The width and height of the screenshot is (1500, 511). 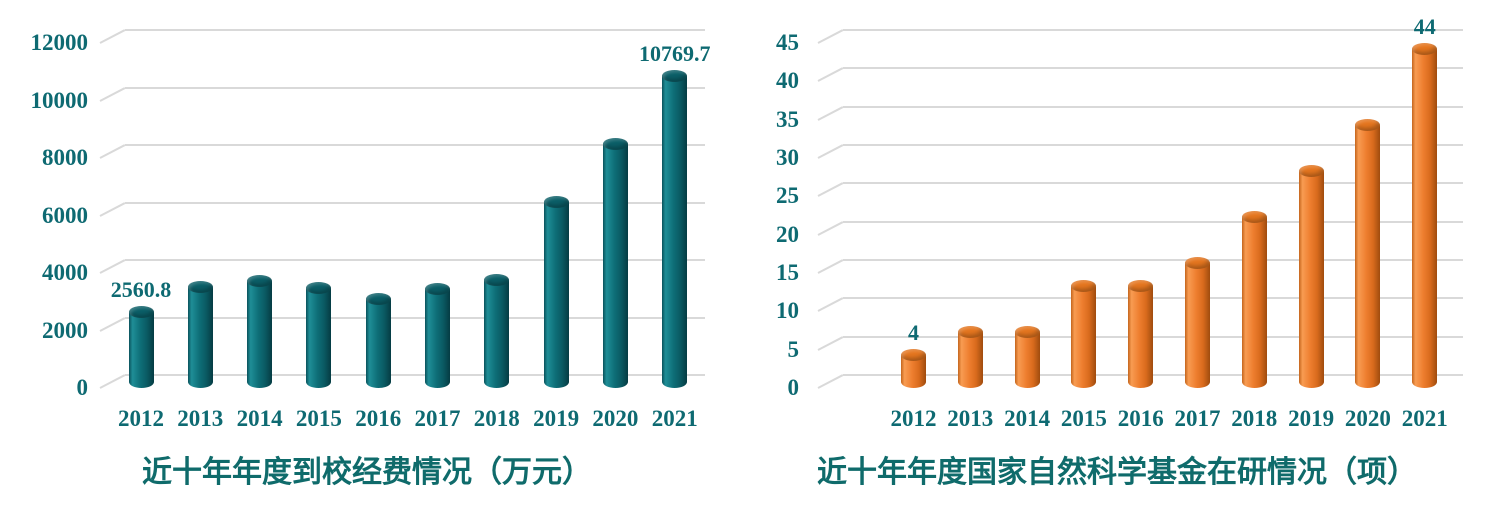 What do you see at coordinates (675, 229) in the screenshot?
I see `bar-2021` at bounding box center [675, 229].